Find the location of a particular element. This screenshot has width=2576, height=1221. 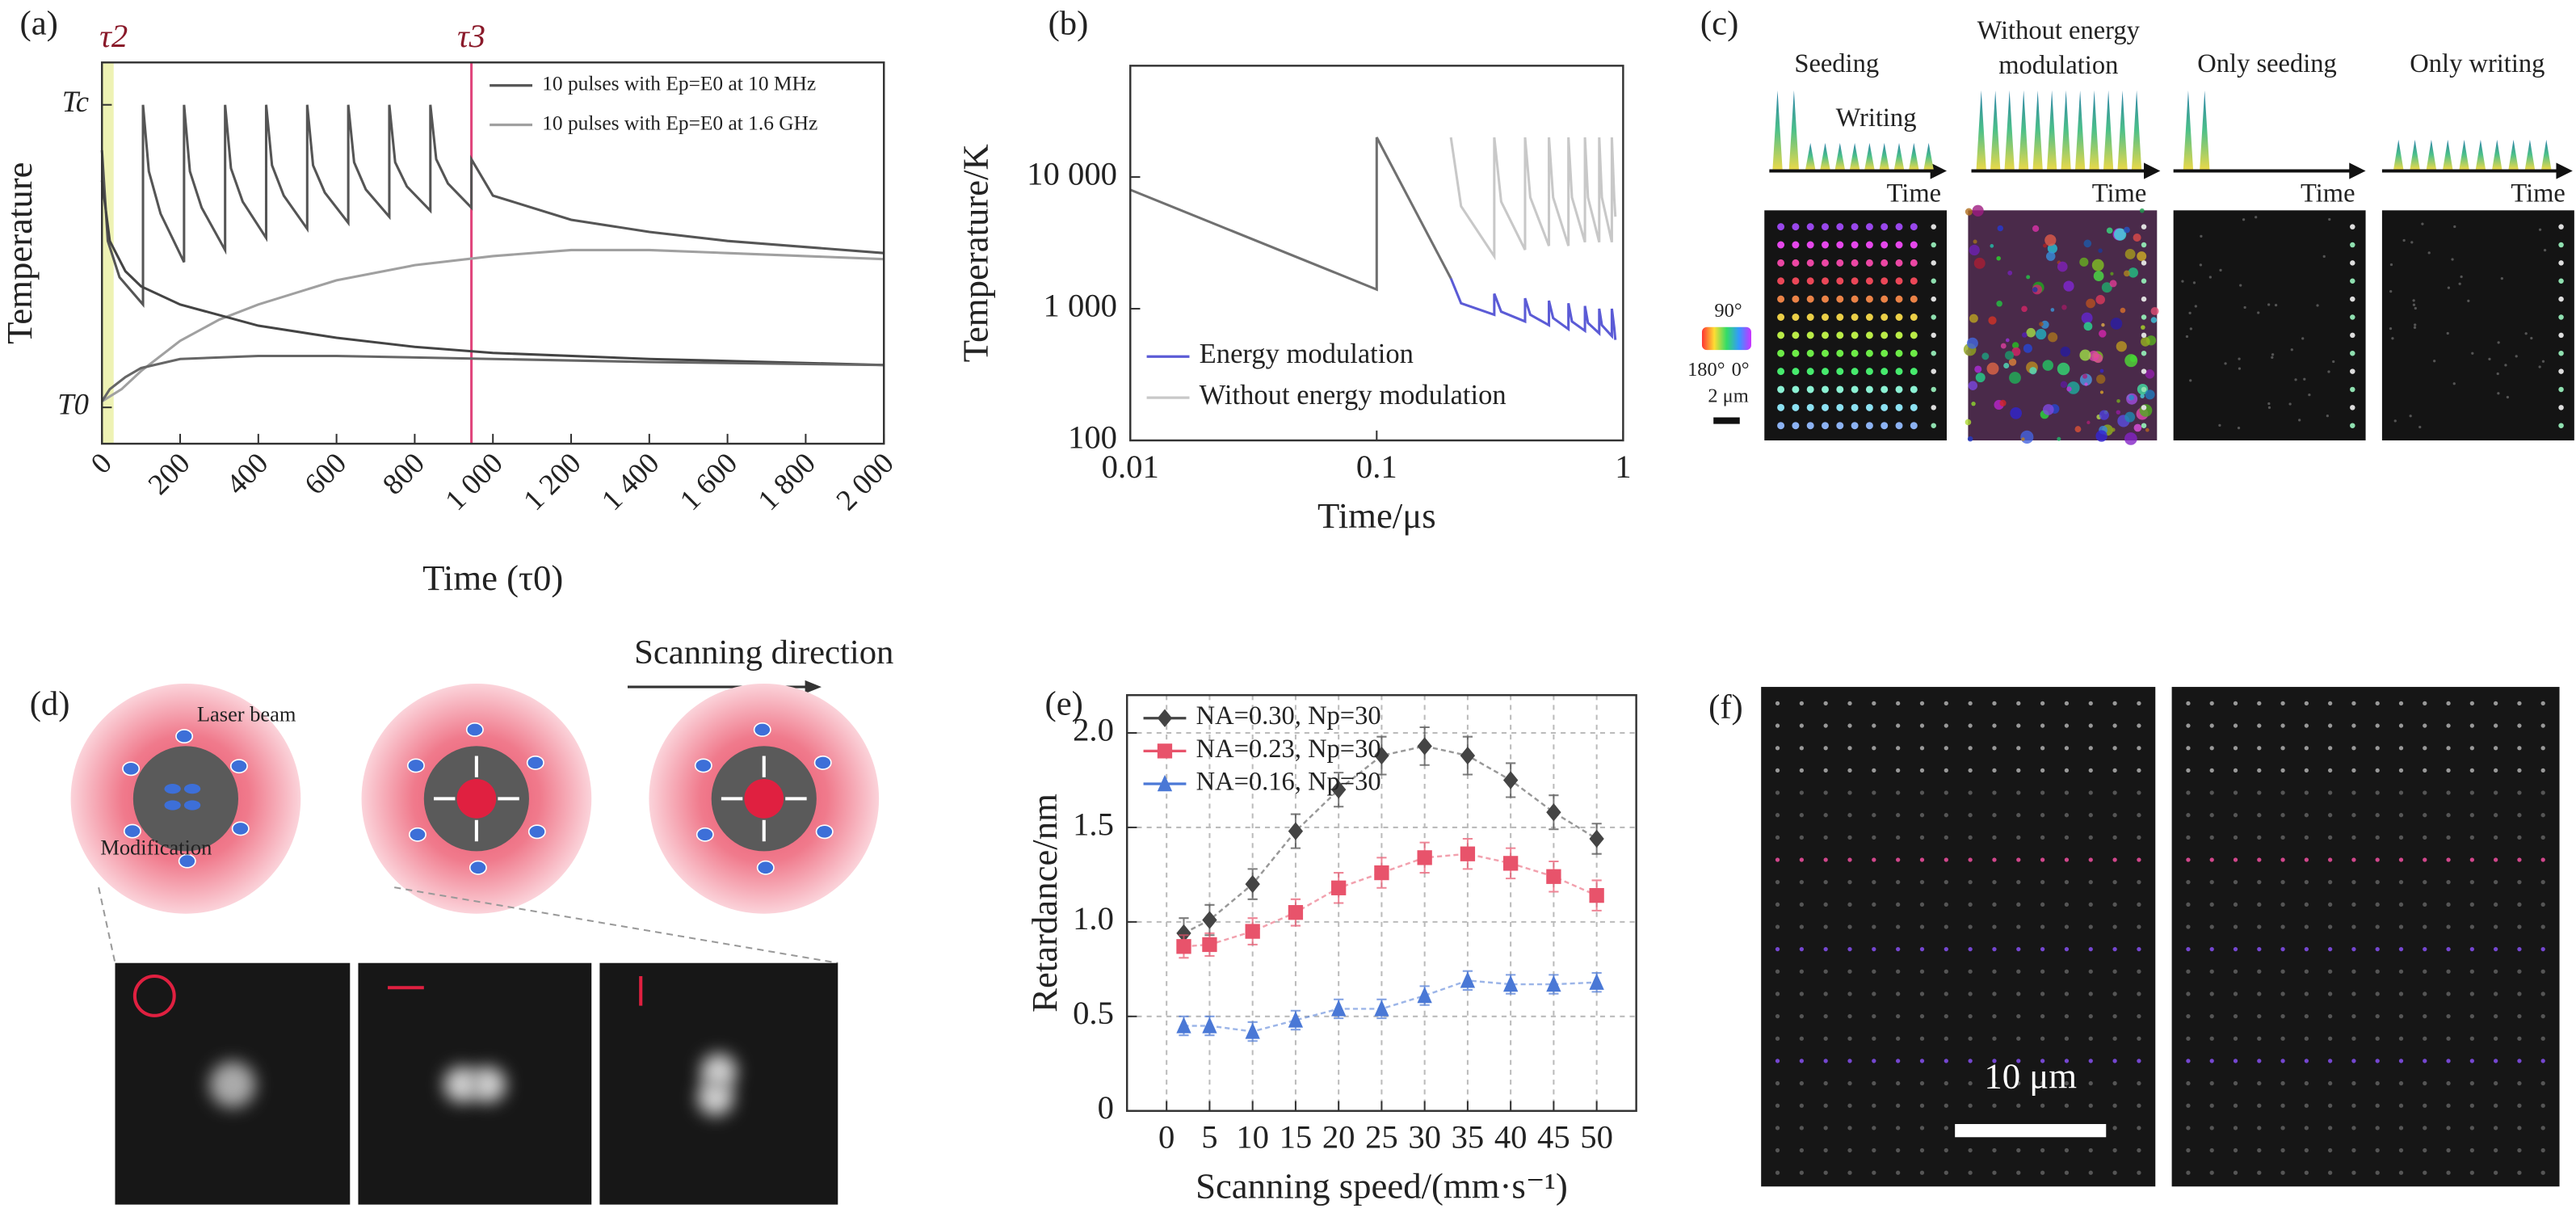

x-tick-label: 1 600 is located at coordinates (708, 481).